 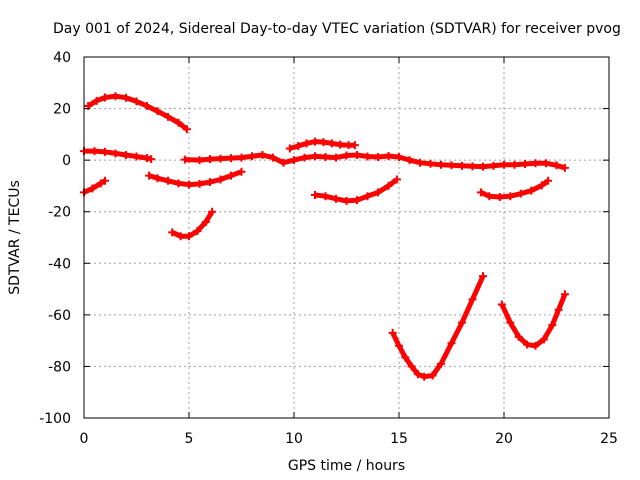 I want to click on x-tick-label: 10, so click(x=294, y=439).